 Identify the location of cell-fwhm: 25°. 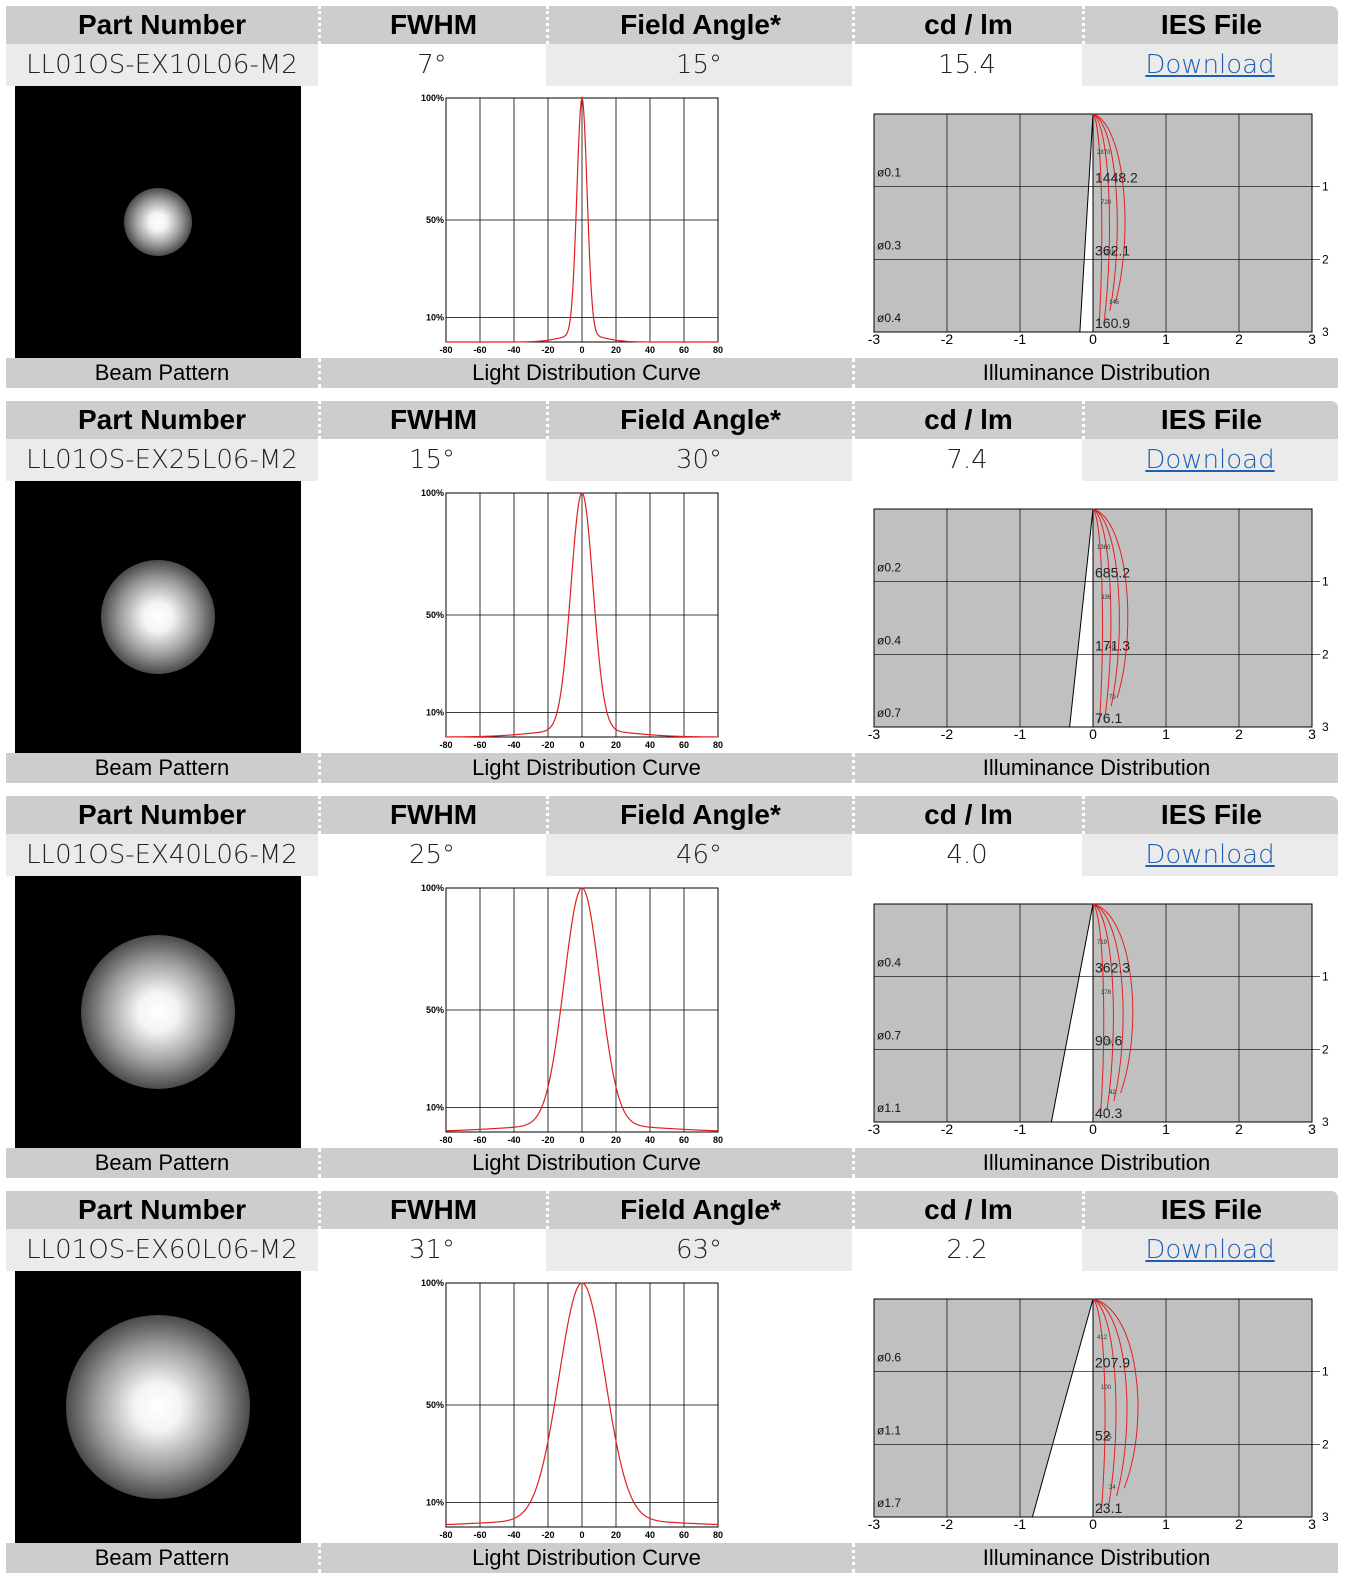
(432, 855).